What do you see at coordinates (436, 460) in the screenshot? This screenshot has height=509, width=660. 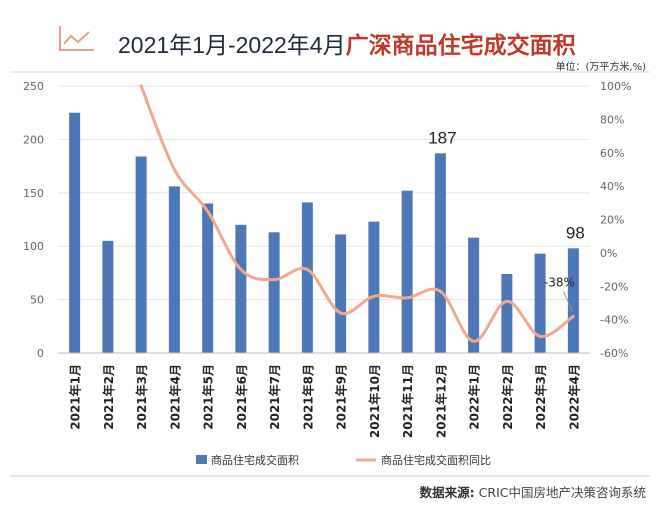 I see `legend-label-line: 商品住宅成交面积同比` at bounding box center [436, 460].